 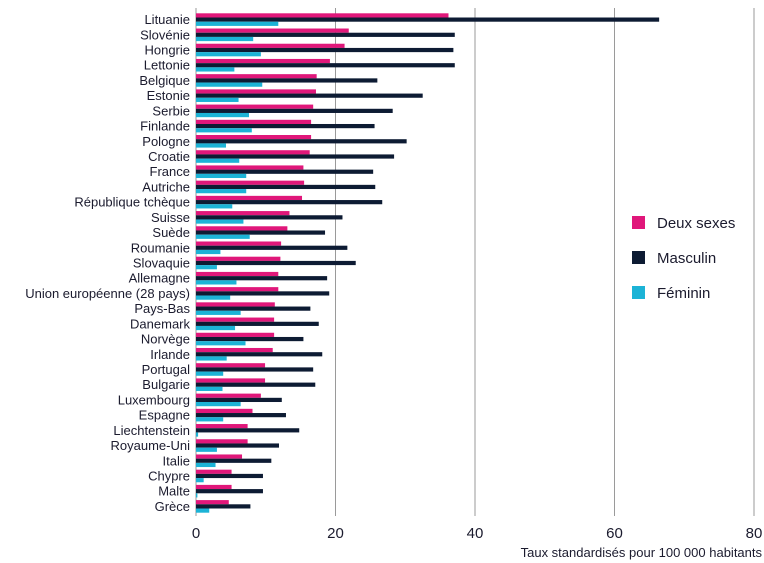 What do you see at coordinates (166, 369) in the screenshot?
I see `category-label: Portugal` at bounding box center [166, 369].